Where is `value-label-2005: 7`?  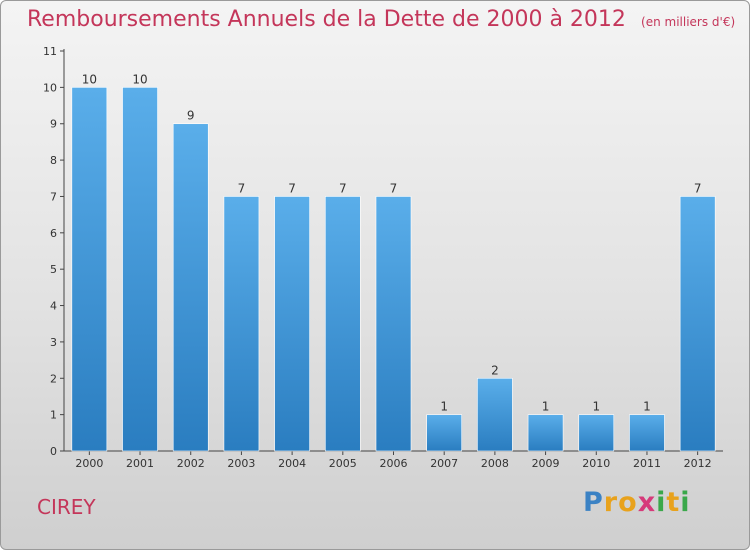 value-label-2005: 7 is located at coordinates (343, 188).